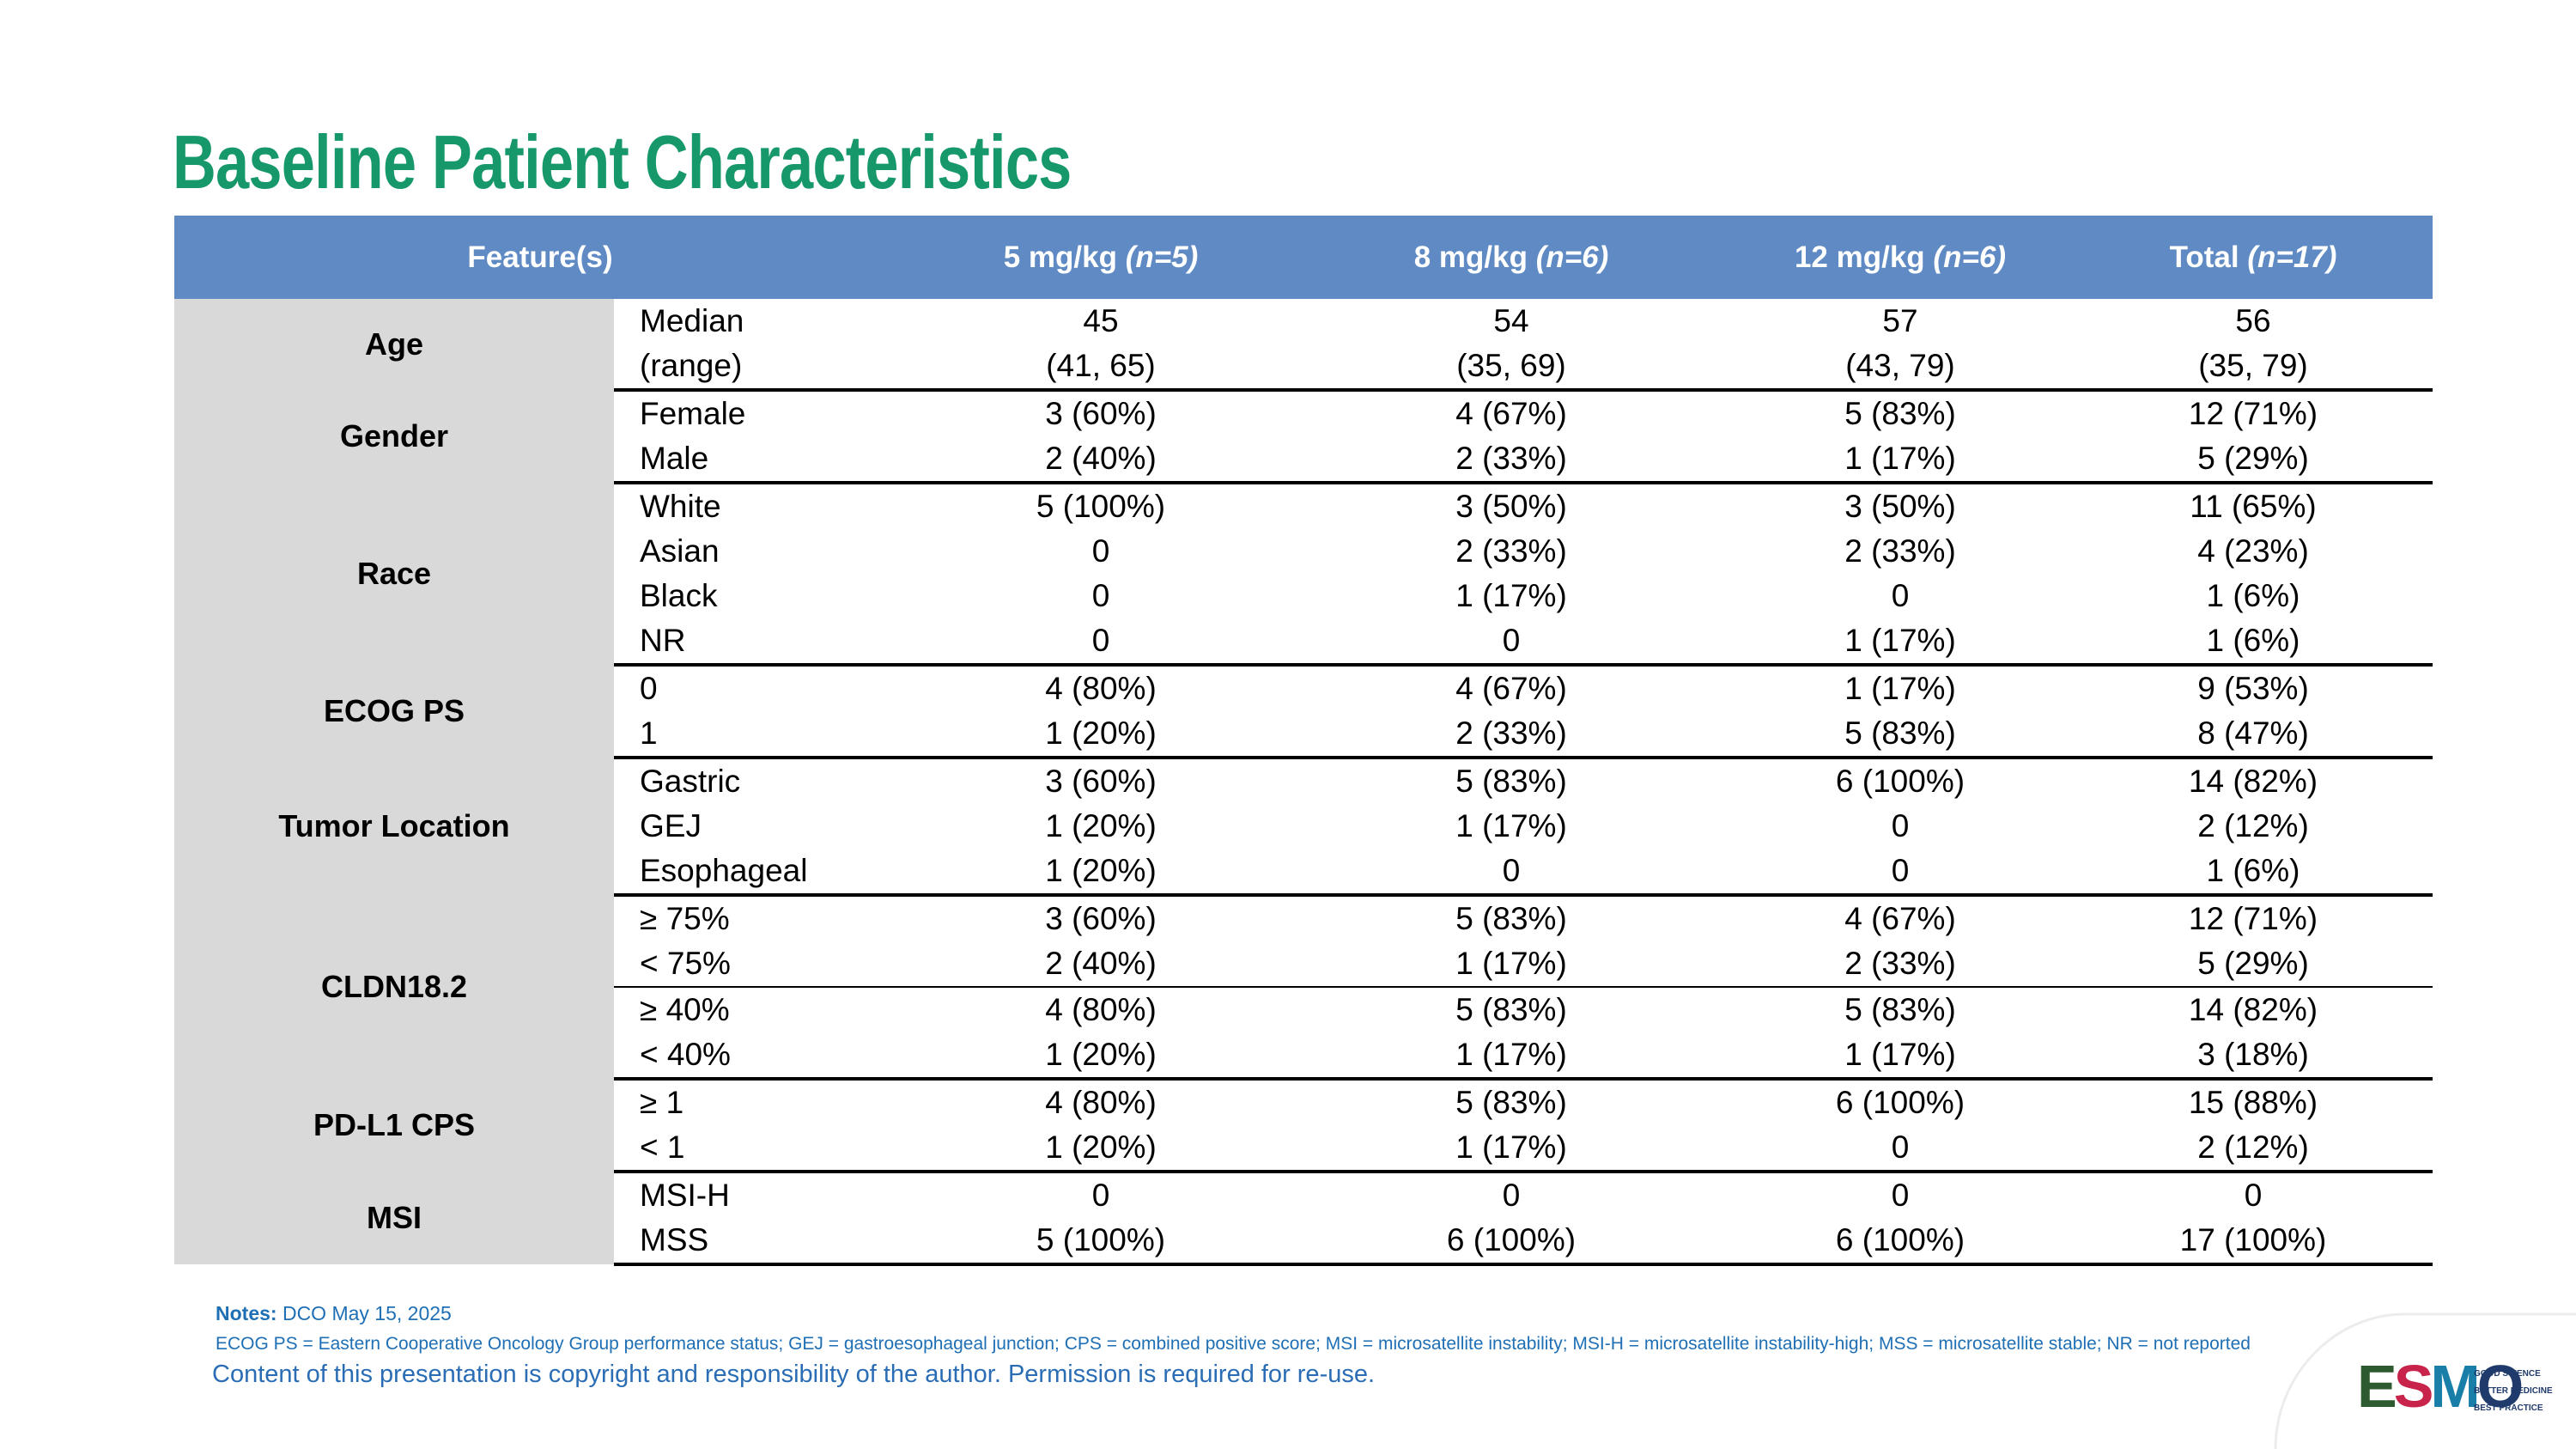 The height and width of the screenshot is (1449, 2576). I want to click on tagline: BEST PRACTICE, so click(2508, 1408).